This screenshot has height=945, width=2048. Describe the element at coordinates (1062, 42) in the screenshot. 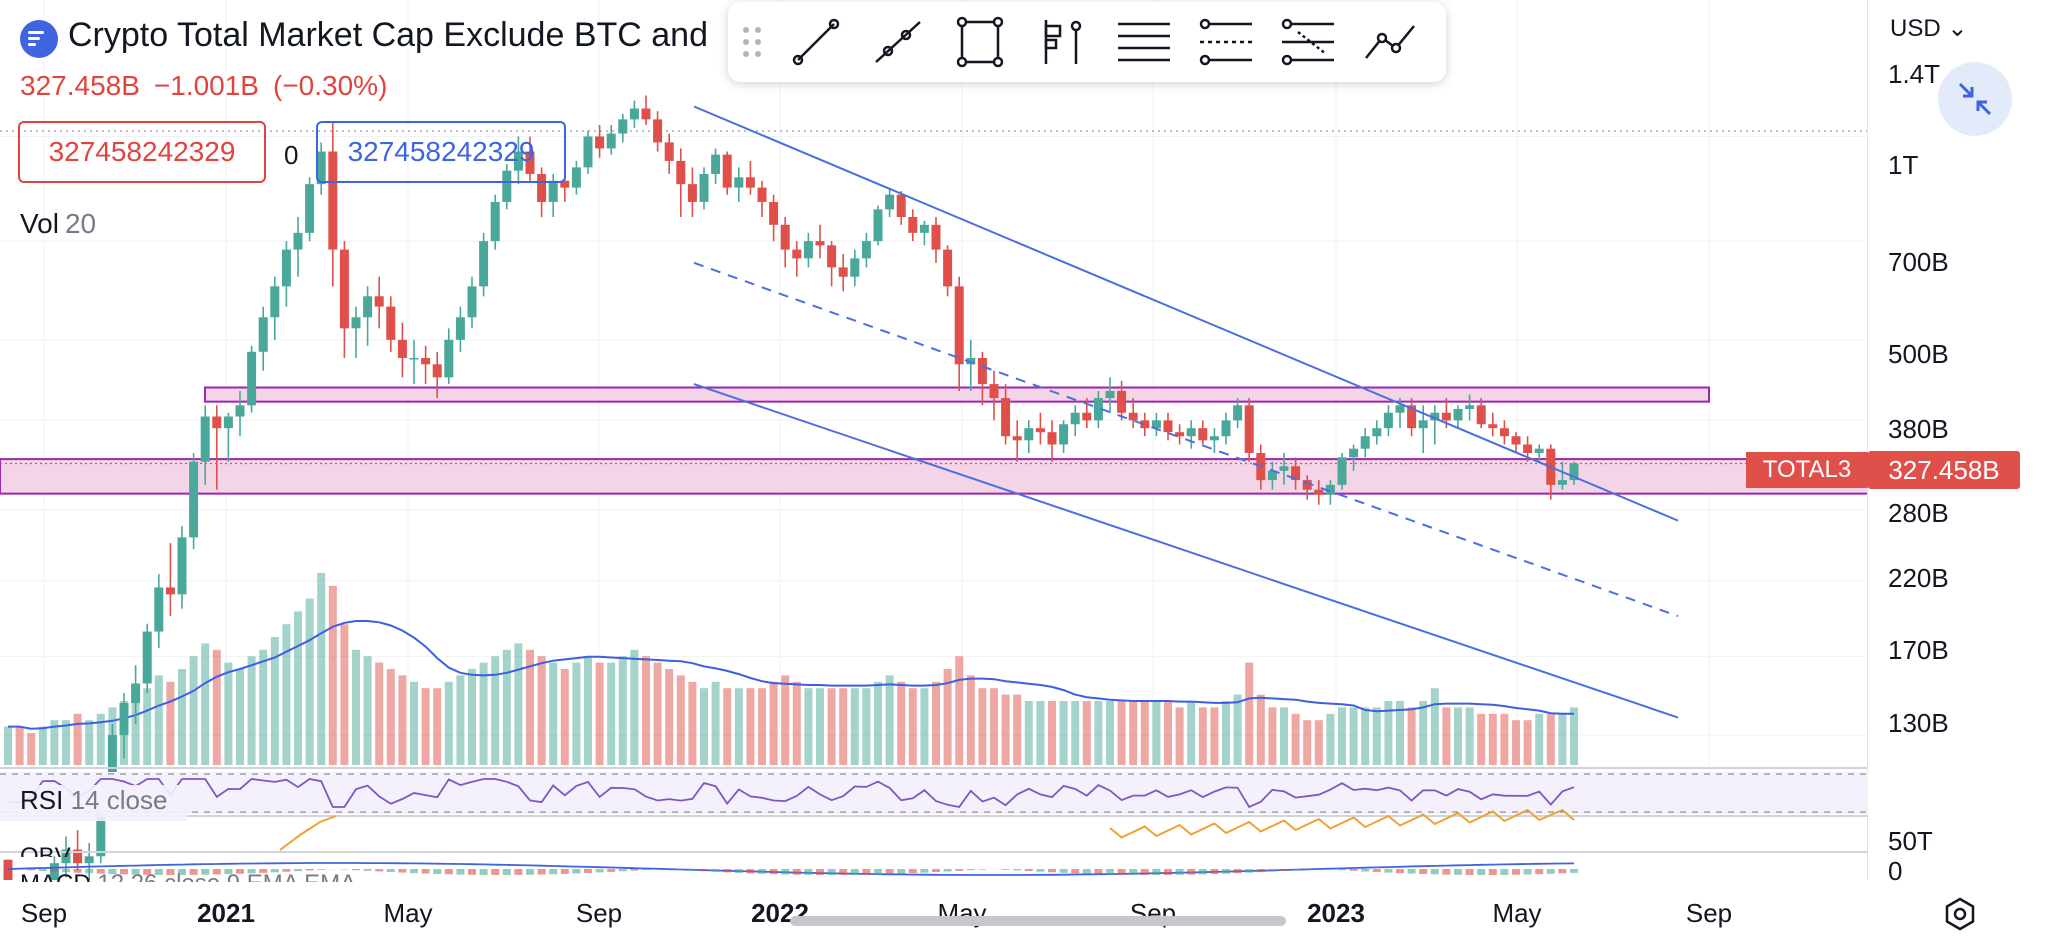

I see `long-position-icon` at that location.